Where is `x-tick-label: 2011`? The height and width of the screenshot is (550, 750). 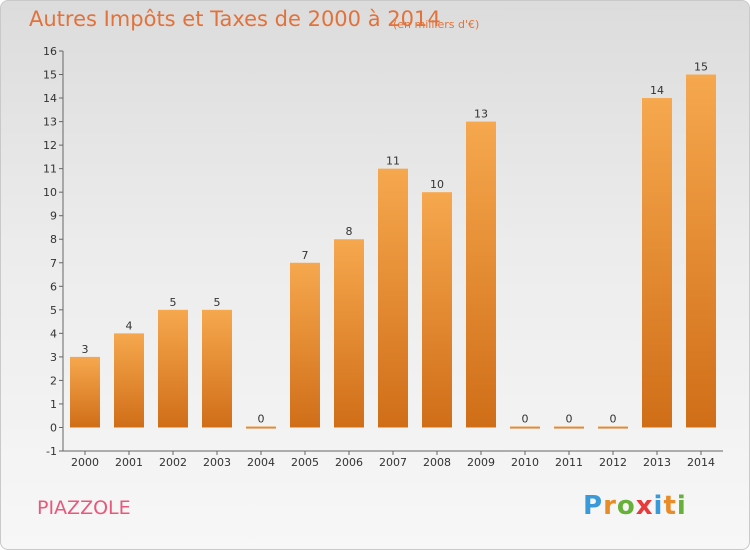
x-tick-label: 2011 is located at coordinates (569, 462).